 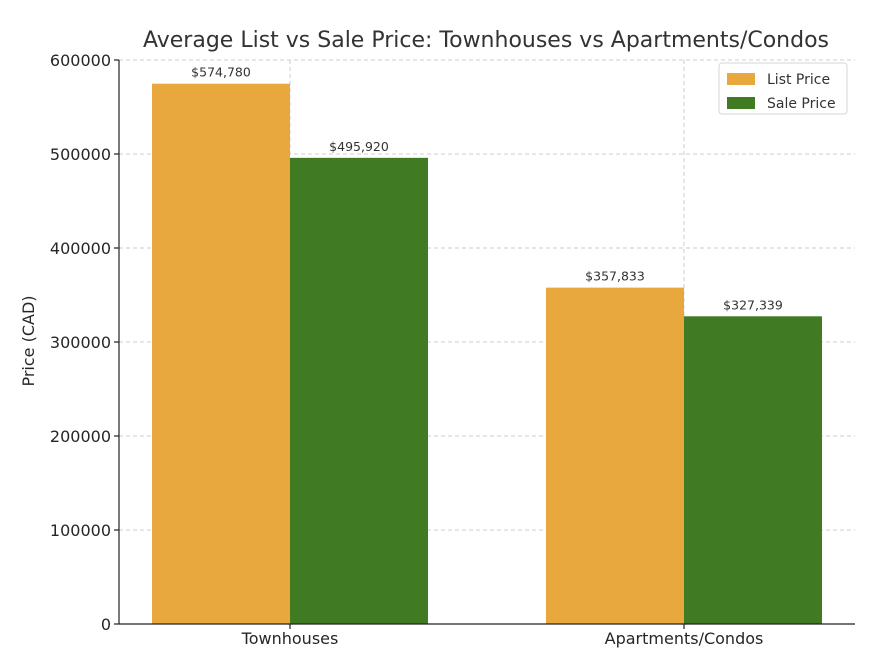 I want to click on y-tick-label: 200000, so click(x=80, y=436).